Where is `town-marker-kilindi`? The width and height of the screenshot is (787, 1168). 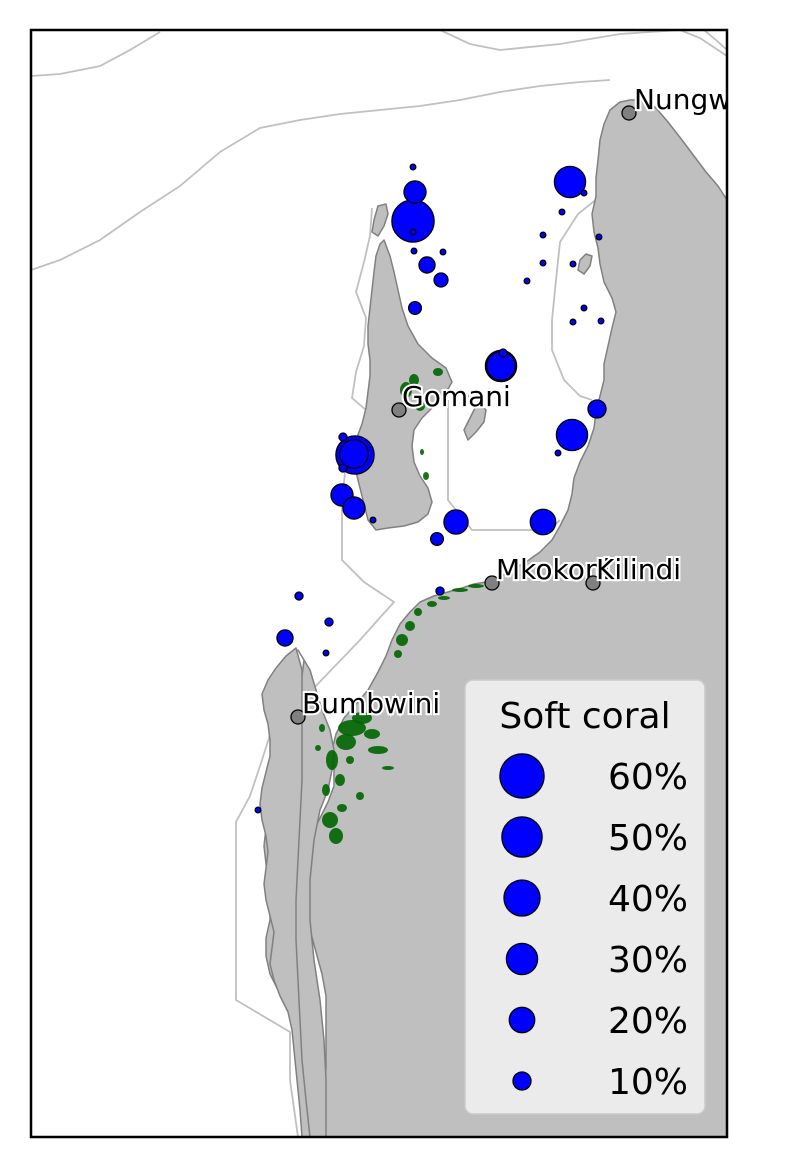
town-marker-kilindi is located at coordinates (593, 583).